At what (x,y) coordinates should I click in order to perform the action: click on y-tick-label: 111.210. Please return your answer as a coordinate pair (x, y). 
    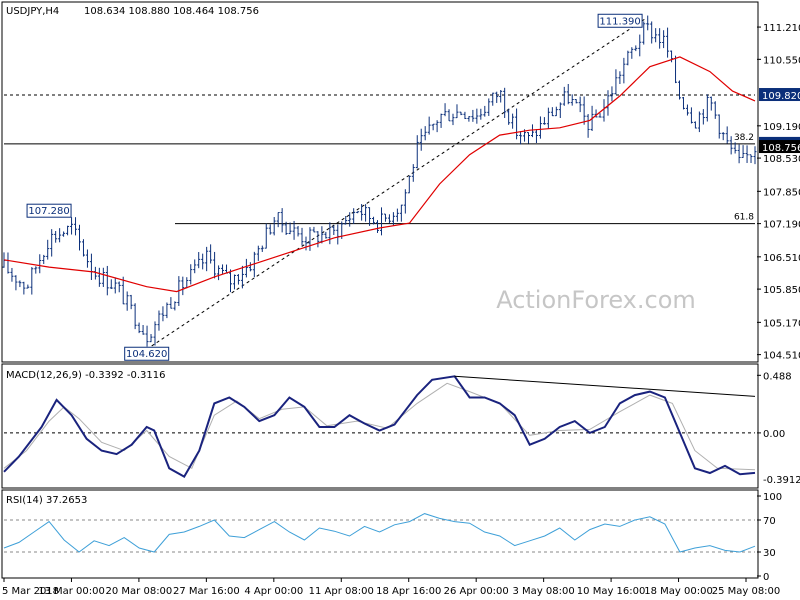
    Looking at the image, I should click on (781, 28).